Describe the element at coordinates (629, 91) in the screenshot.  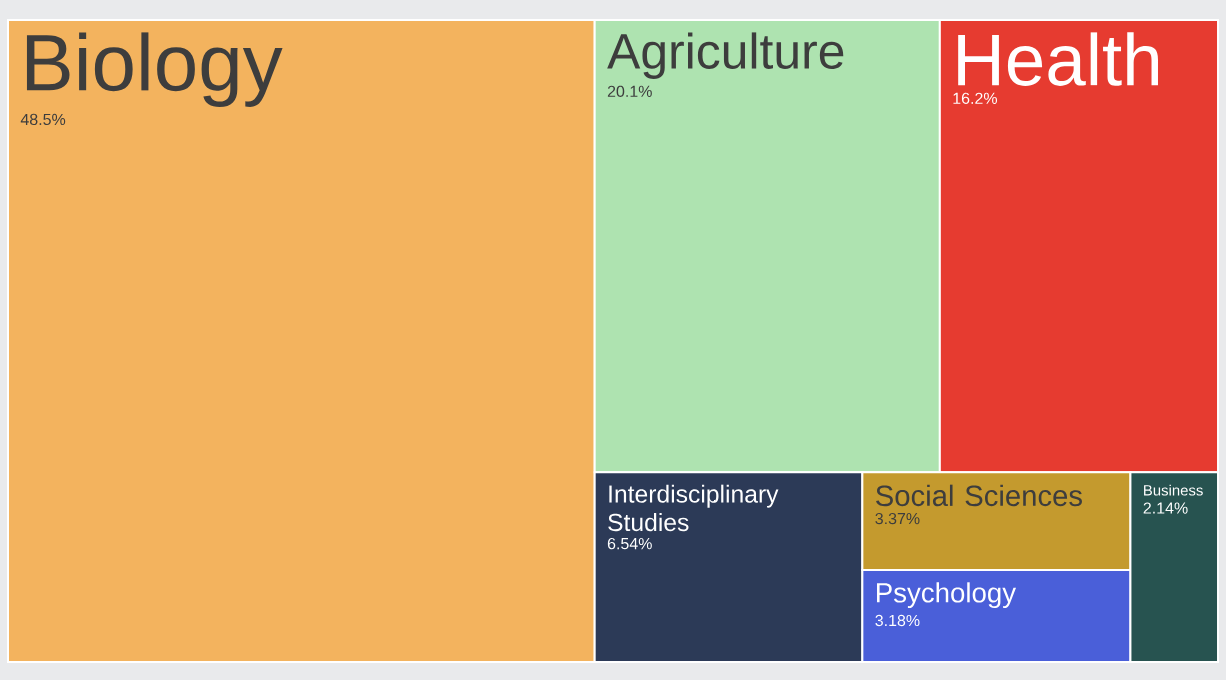
I see `data-label: 20.1%` at that location.